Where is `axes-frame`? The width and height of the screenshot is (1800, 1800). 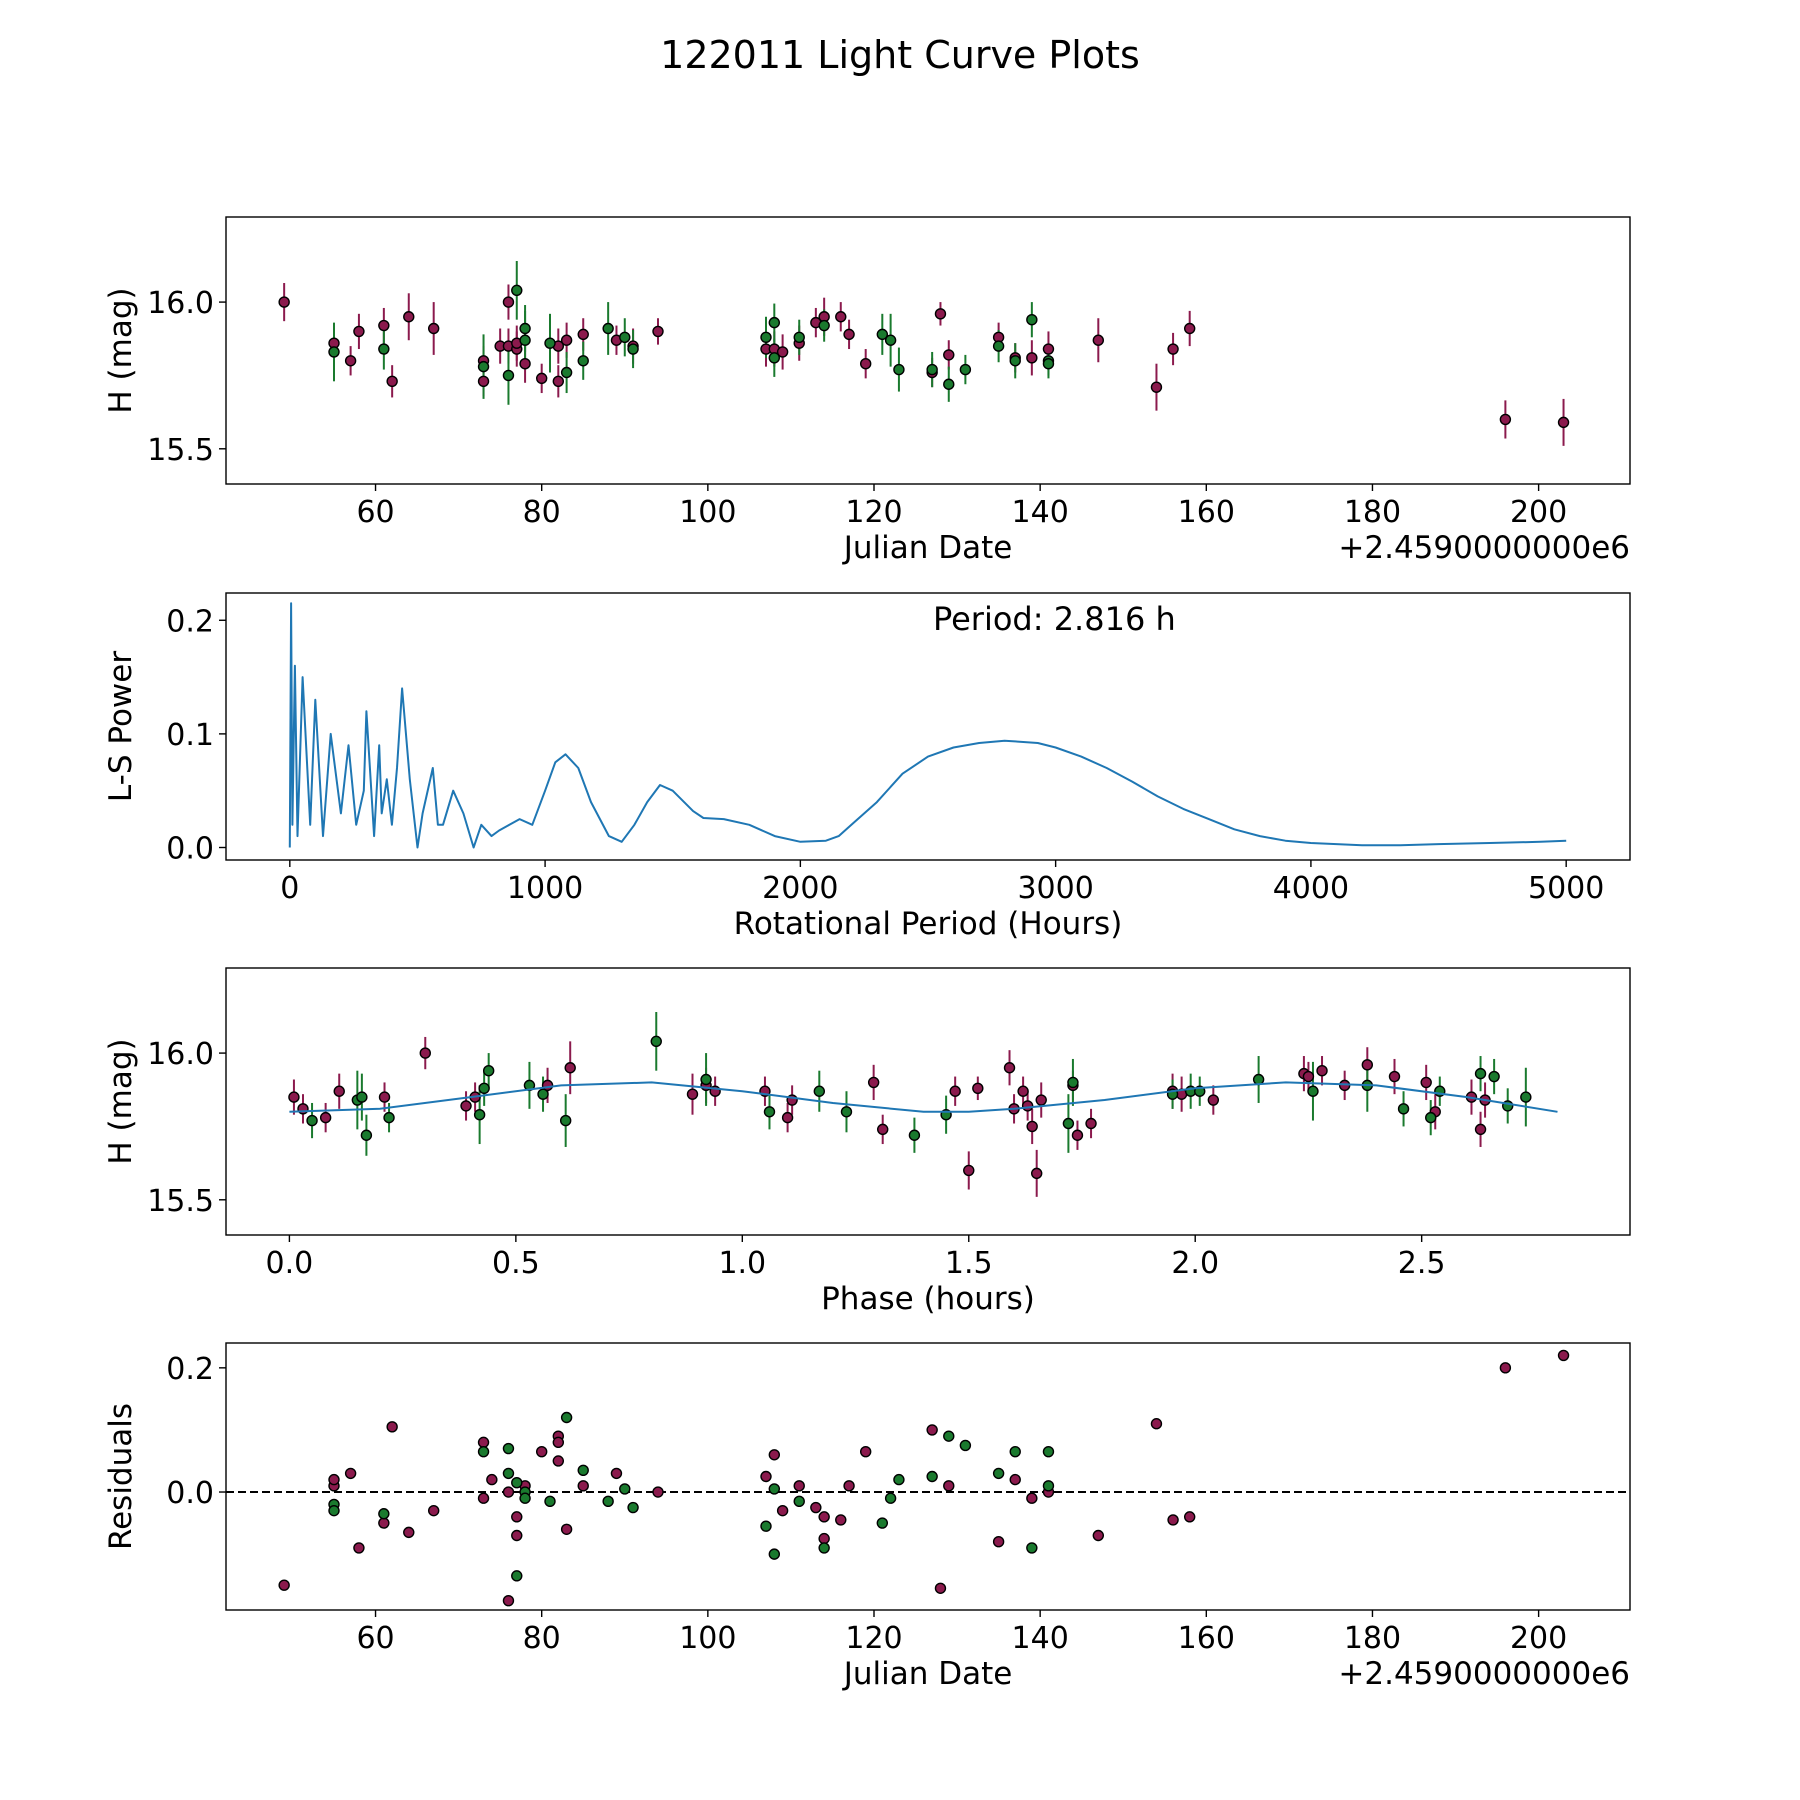 axes-frame is located at coordinates (928, 726).